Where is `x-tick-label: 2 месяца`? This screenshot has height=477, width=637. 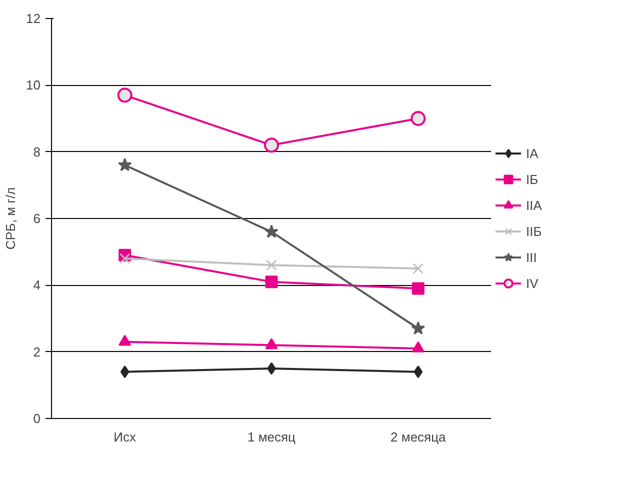 x-tick-label: 2 месяца is located at coordinates (418, 437).